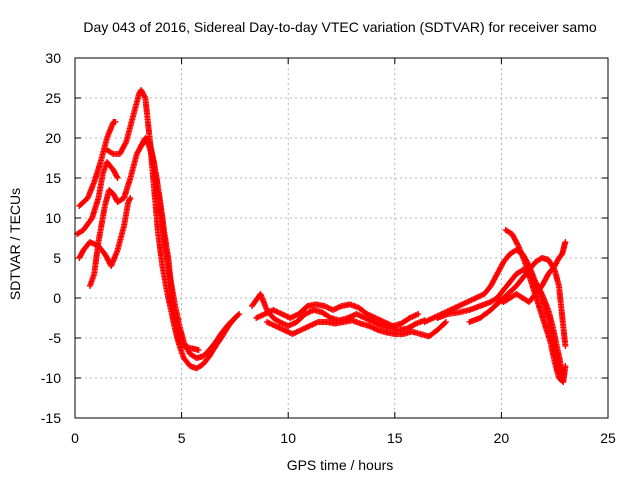 The image size is (640, 480). What do you see at coordinates (75, 438) in the screenshot?
I see `x-tick-label: 0` at bounding box center [75, 438].